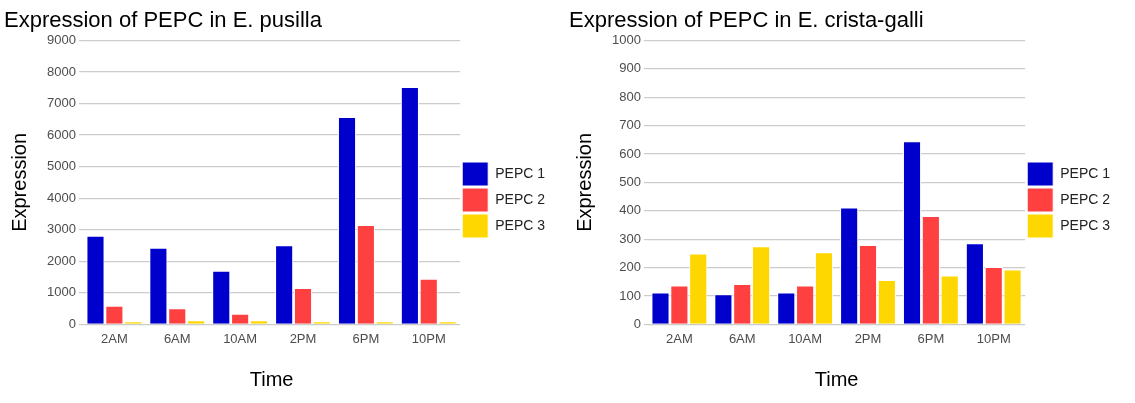 This screenshot has width=1135, height=403. Describe the element at coordinates (630, 181) in the screenshot. I see `y-tick-label: 500` at that location.